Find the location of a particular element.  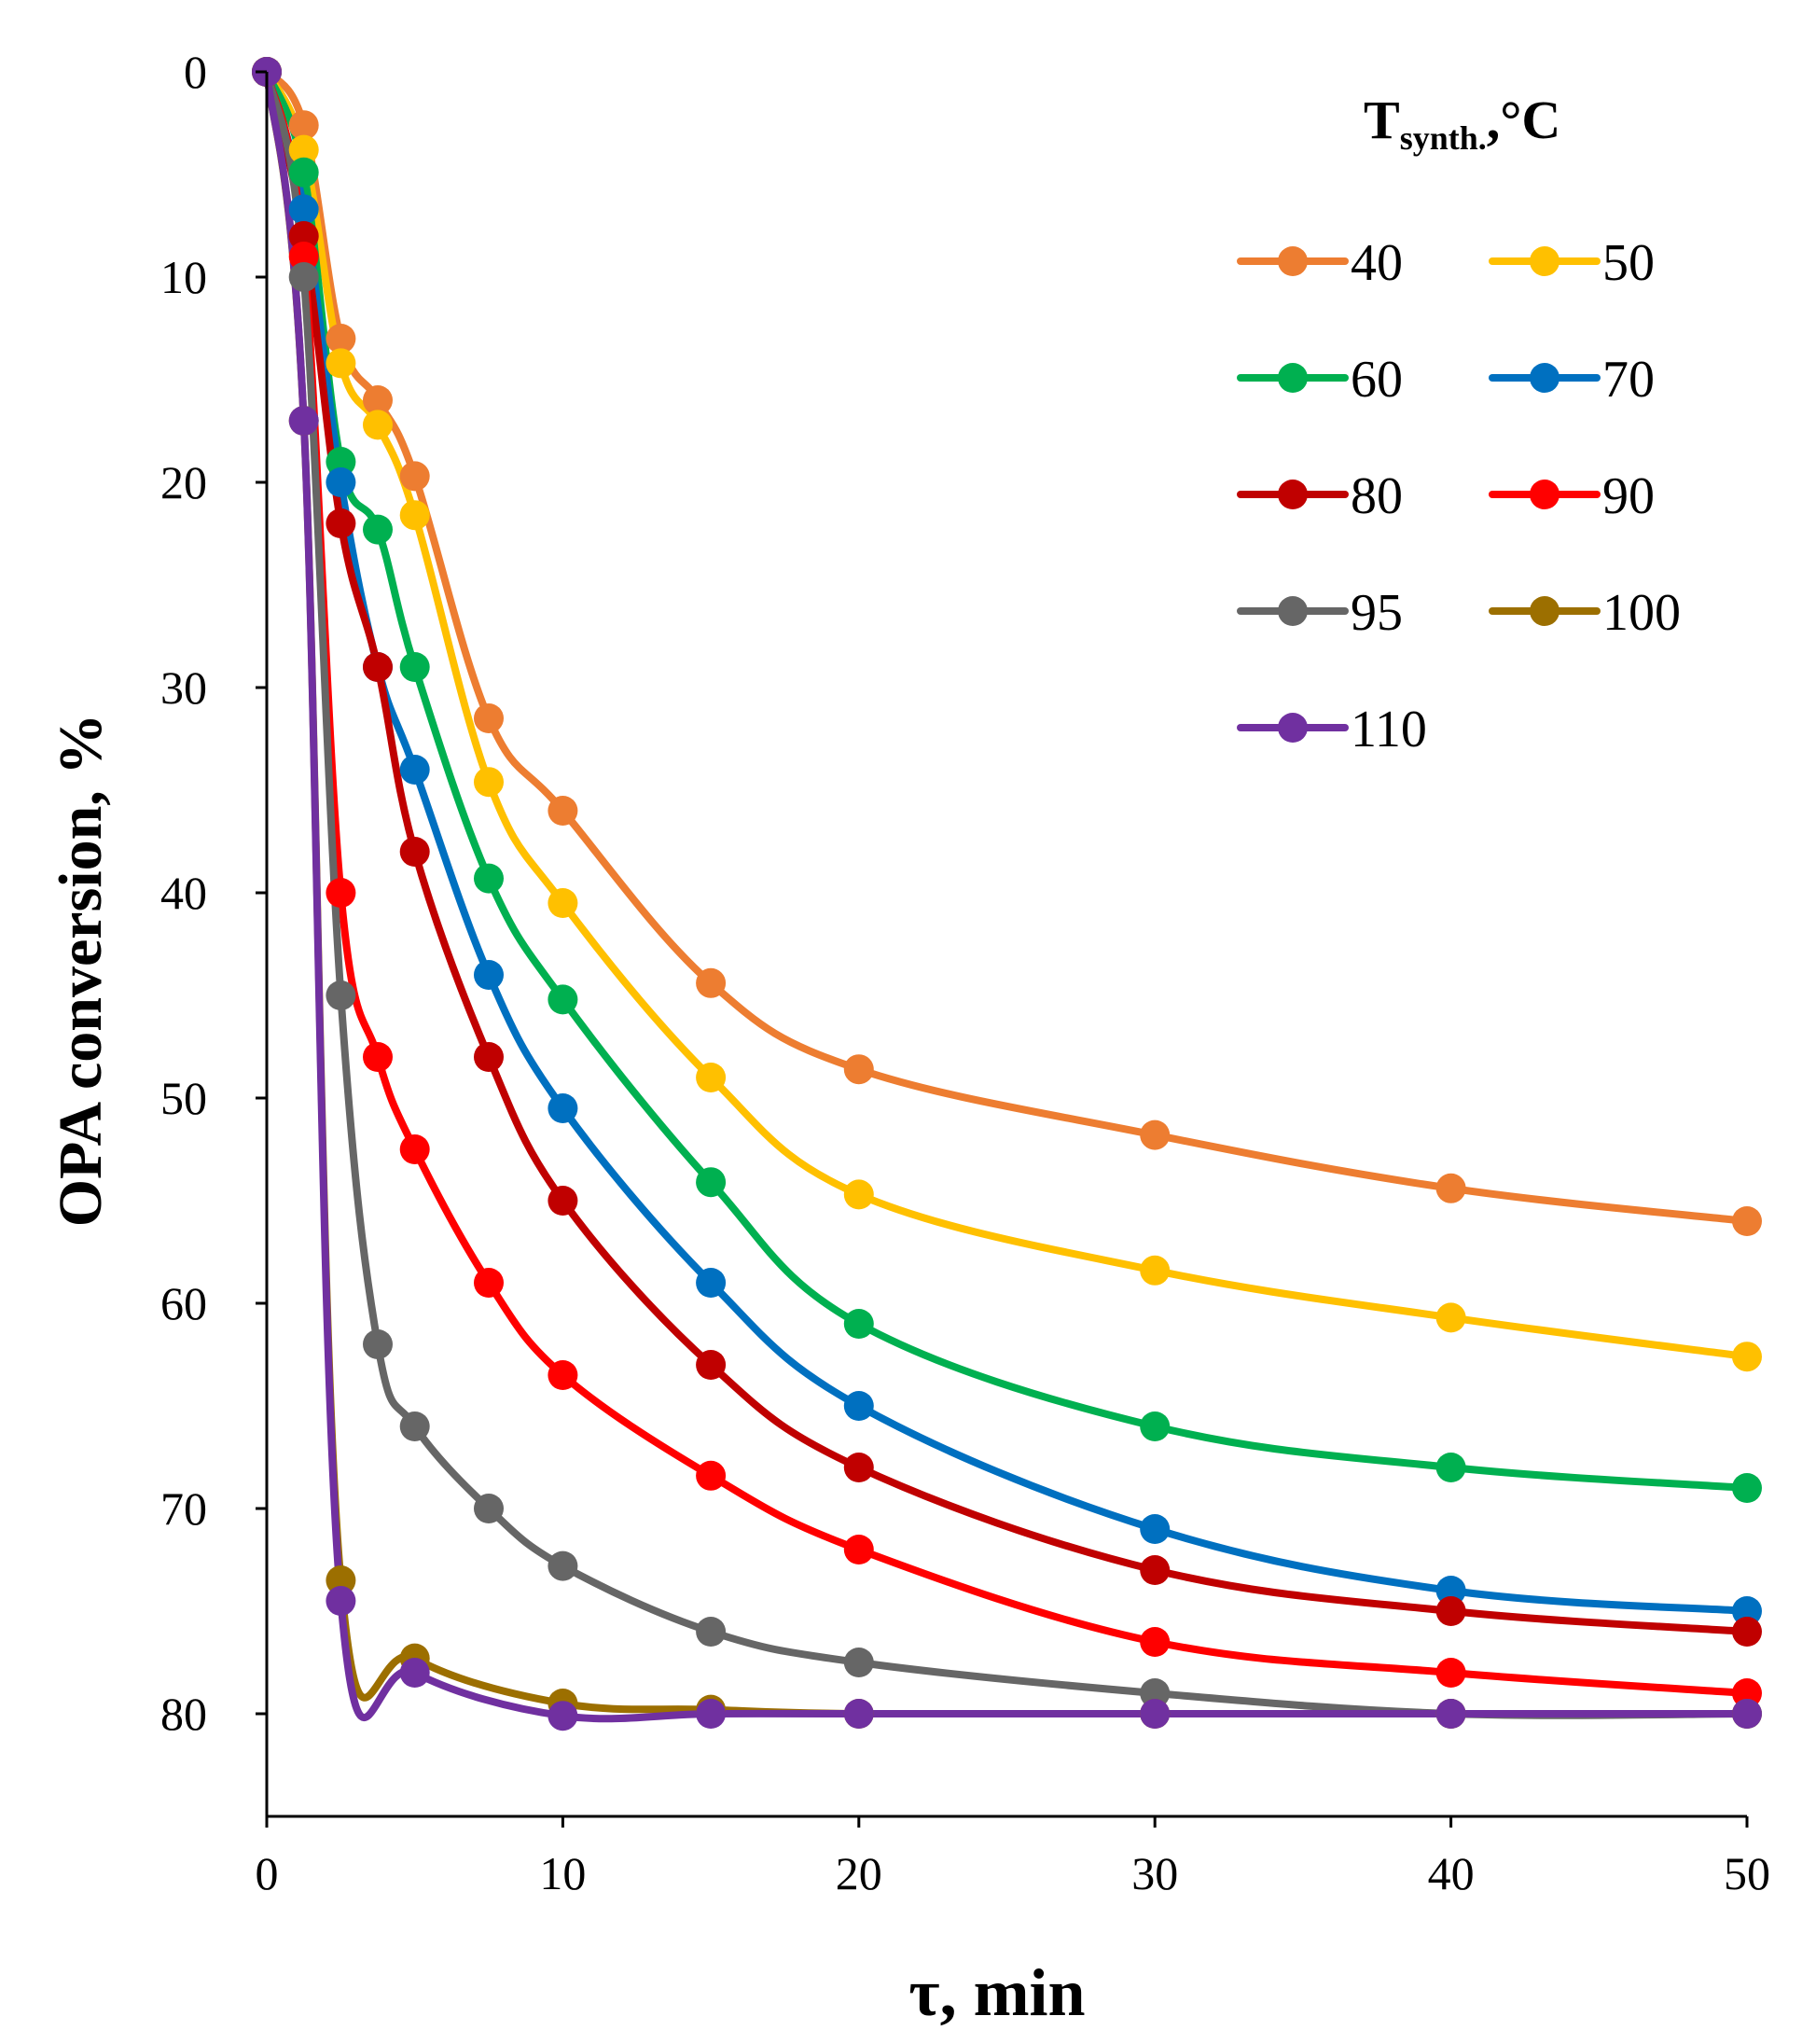

x-tick-label: 40 is located at coordinates (1451, 1873).